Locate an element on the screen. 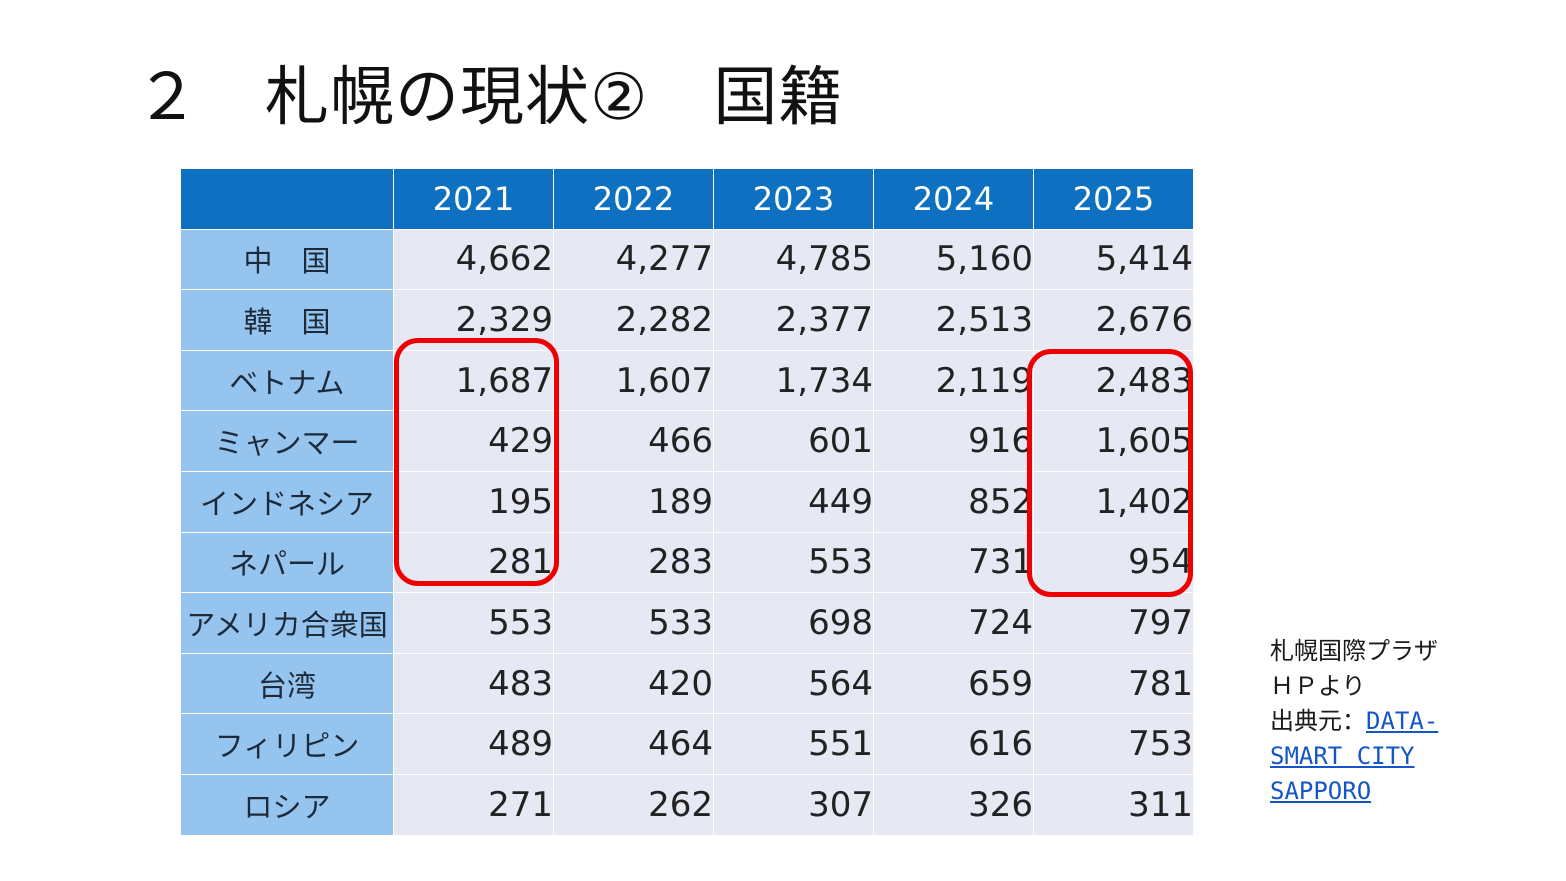  count-cell-2022: 4,277 is located at coordinates (633, 259).